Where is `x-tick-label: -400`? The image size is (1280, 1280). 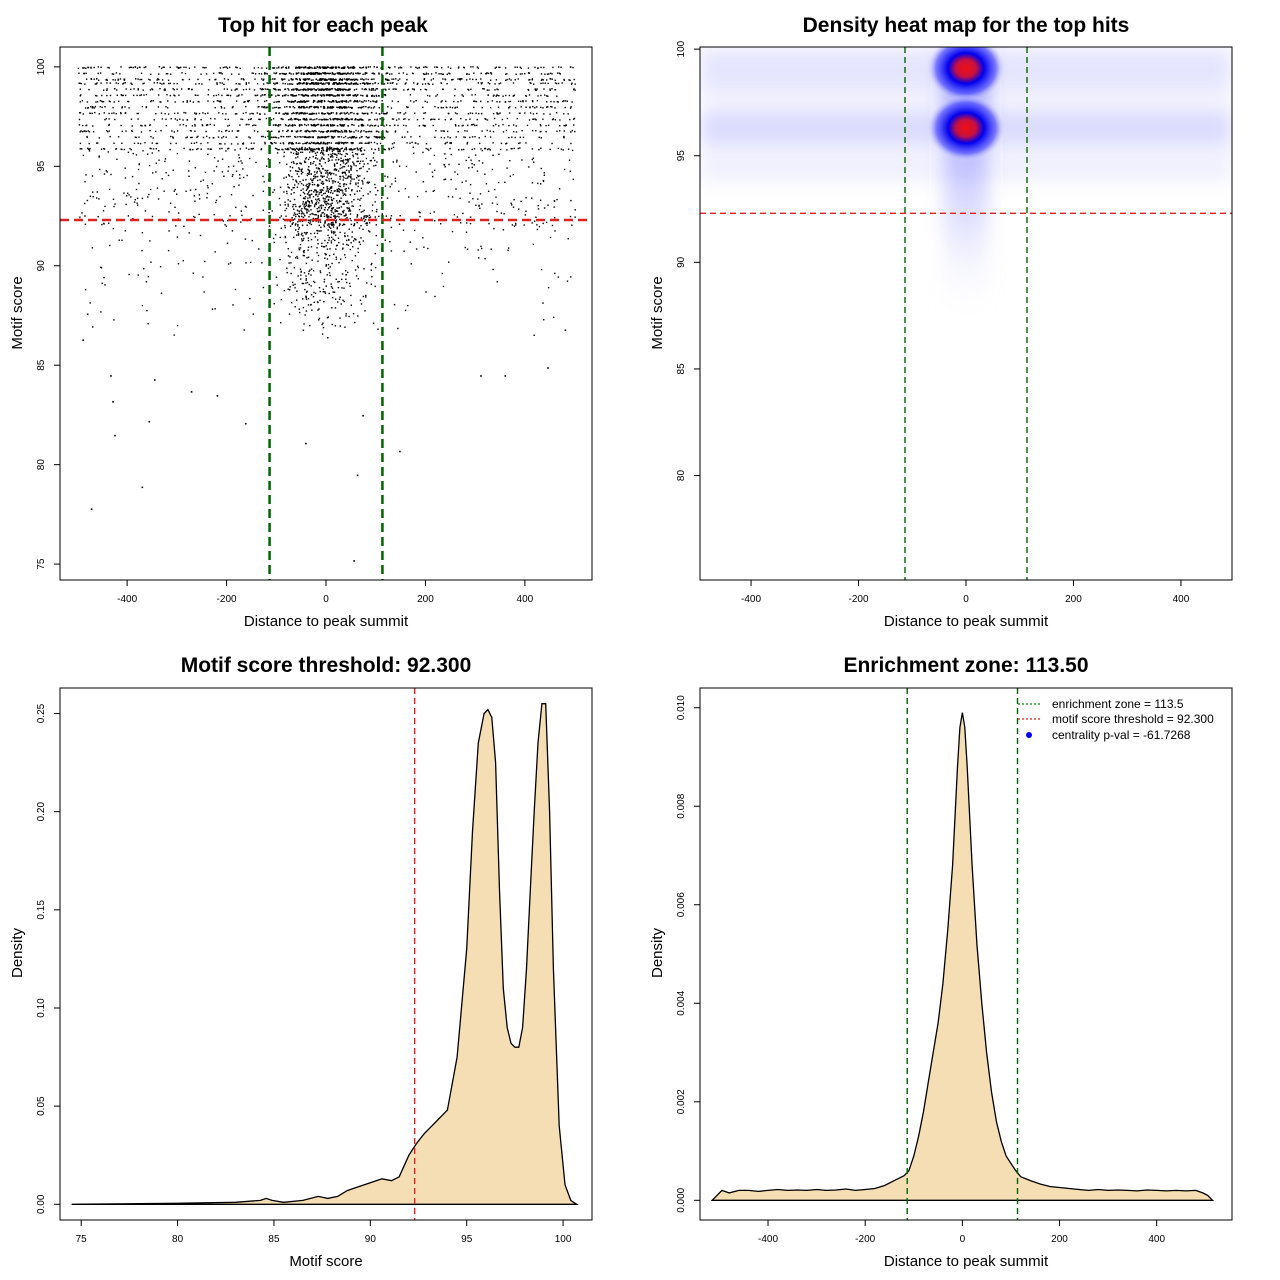 x-tick-label: -400 is located at coordinates (751, 599).